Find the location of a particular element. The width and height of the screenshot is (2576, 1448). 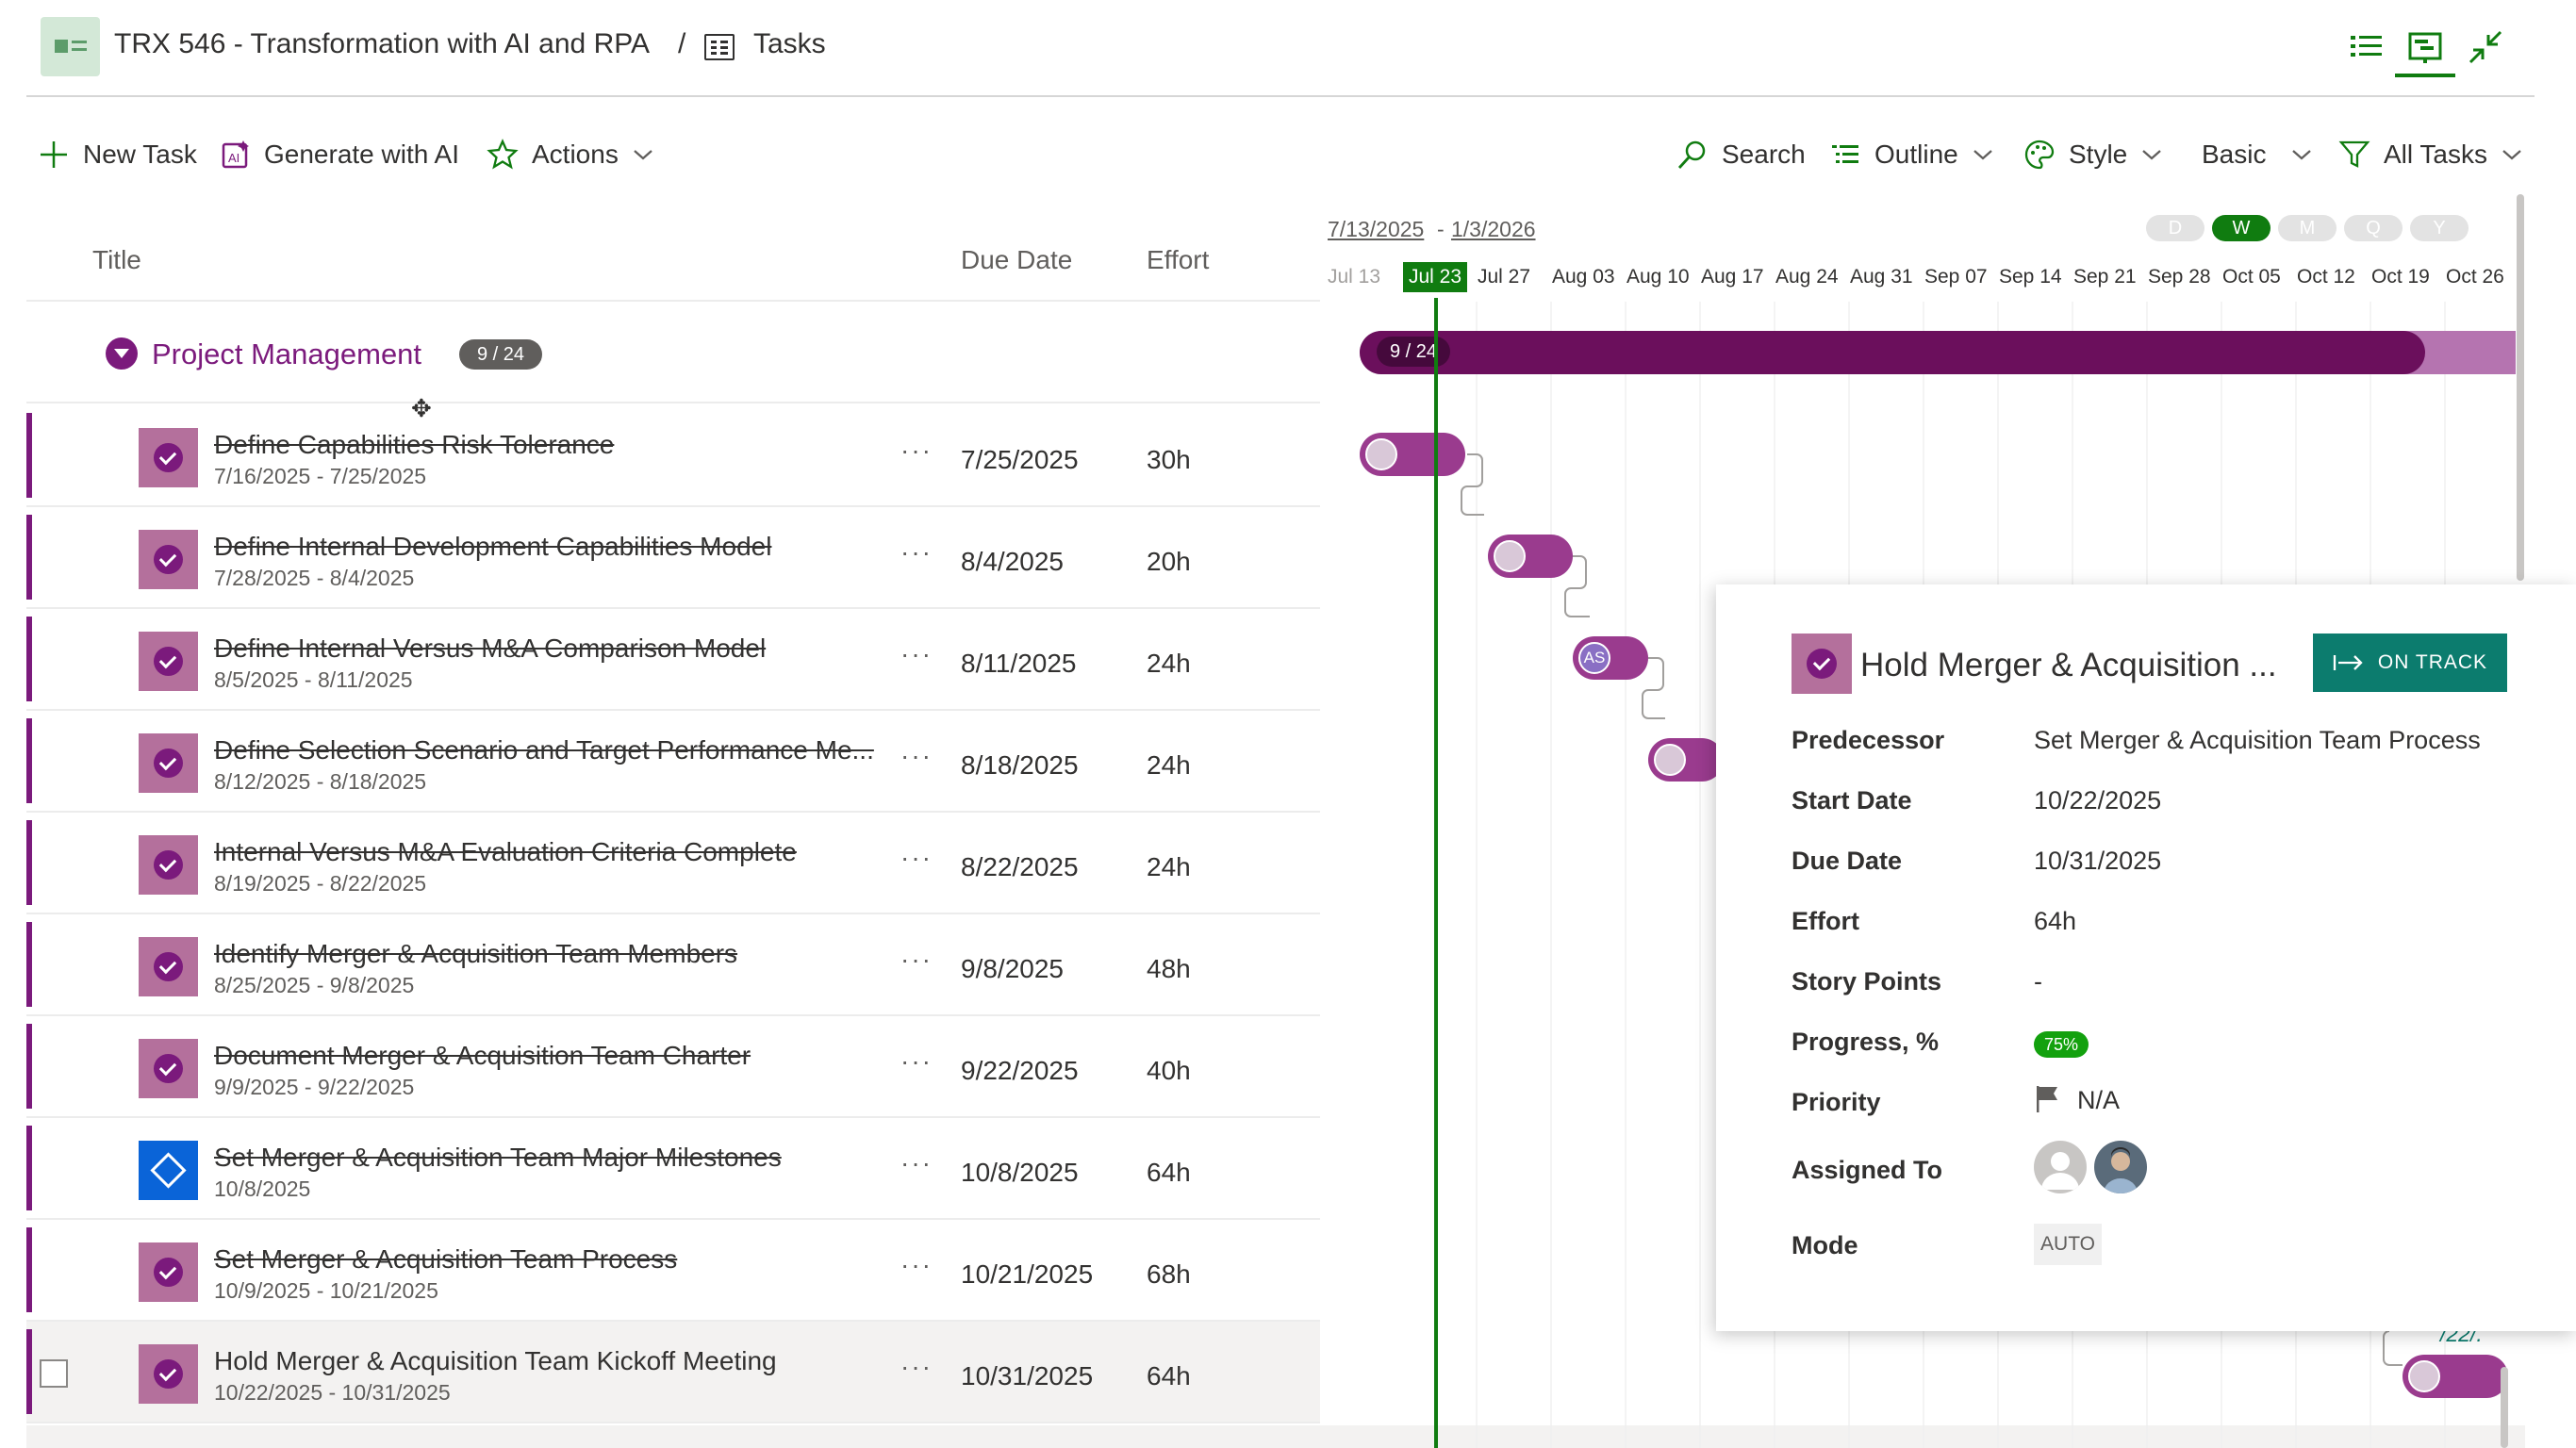

basic-view-dropdown: Basic is located at coordinates (2264, 154).